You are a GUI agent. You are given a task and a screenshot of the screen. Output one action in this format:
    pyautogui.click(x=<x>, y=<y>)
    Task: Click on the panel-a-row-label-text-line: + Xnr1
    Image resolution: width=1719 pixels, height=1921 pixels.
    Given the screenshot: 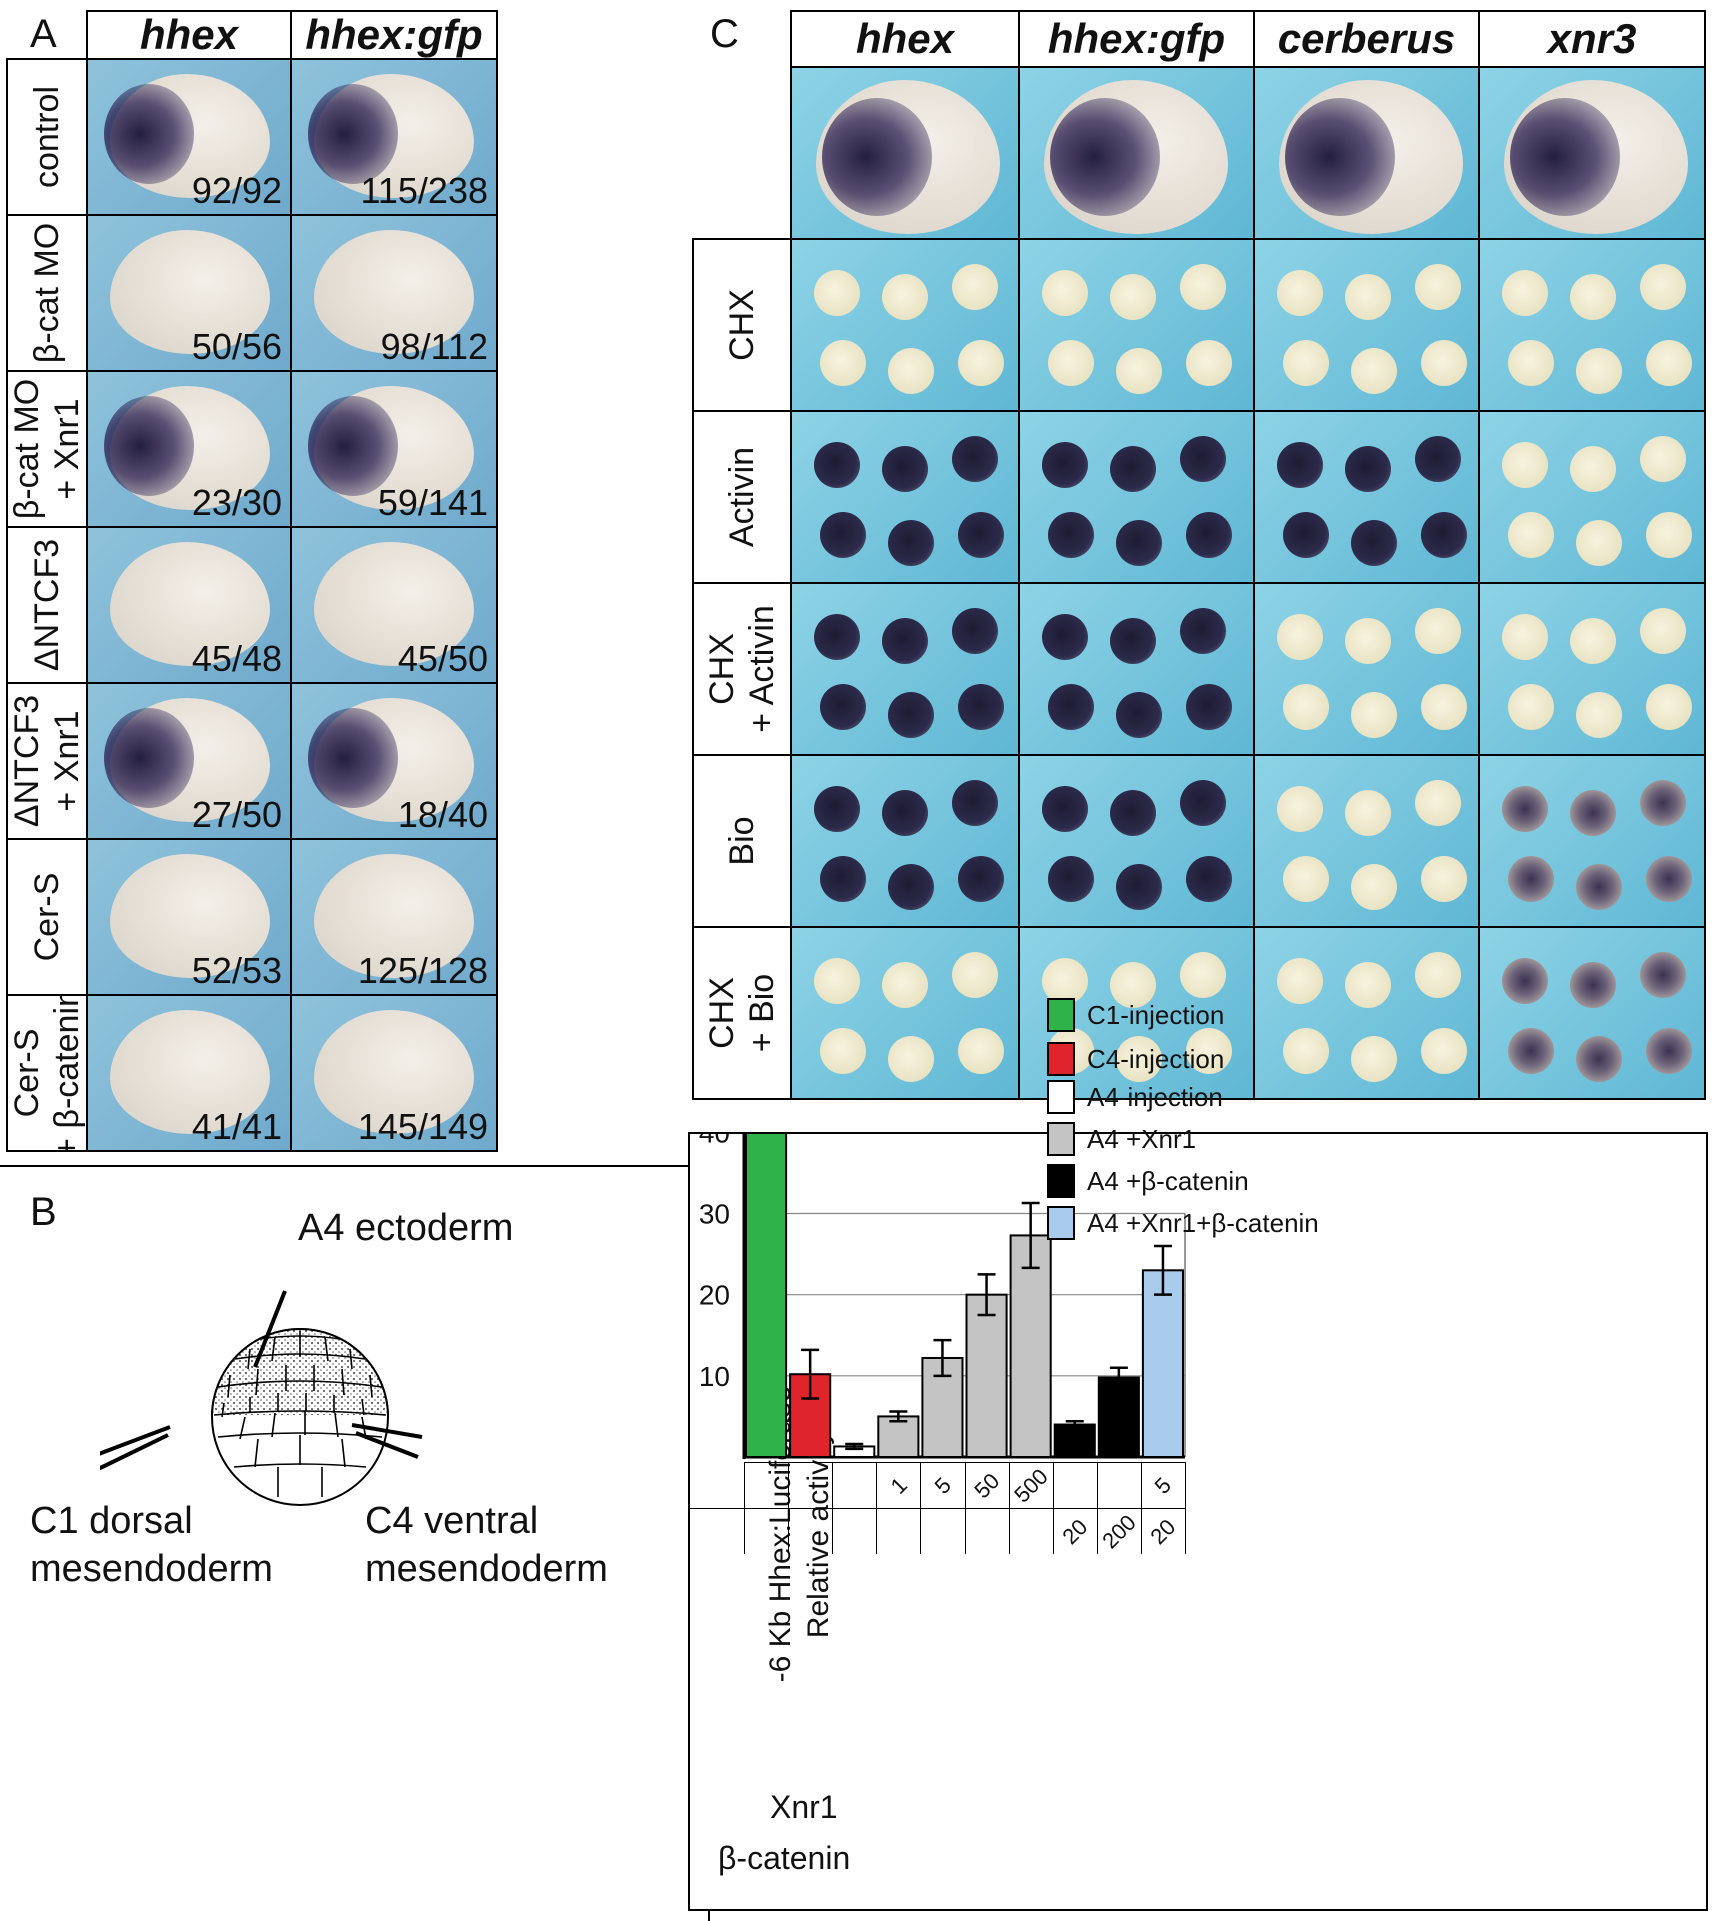 What is the action you would take?
    pyautogui.click(x=67, y=449)
    